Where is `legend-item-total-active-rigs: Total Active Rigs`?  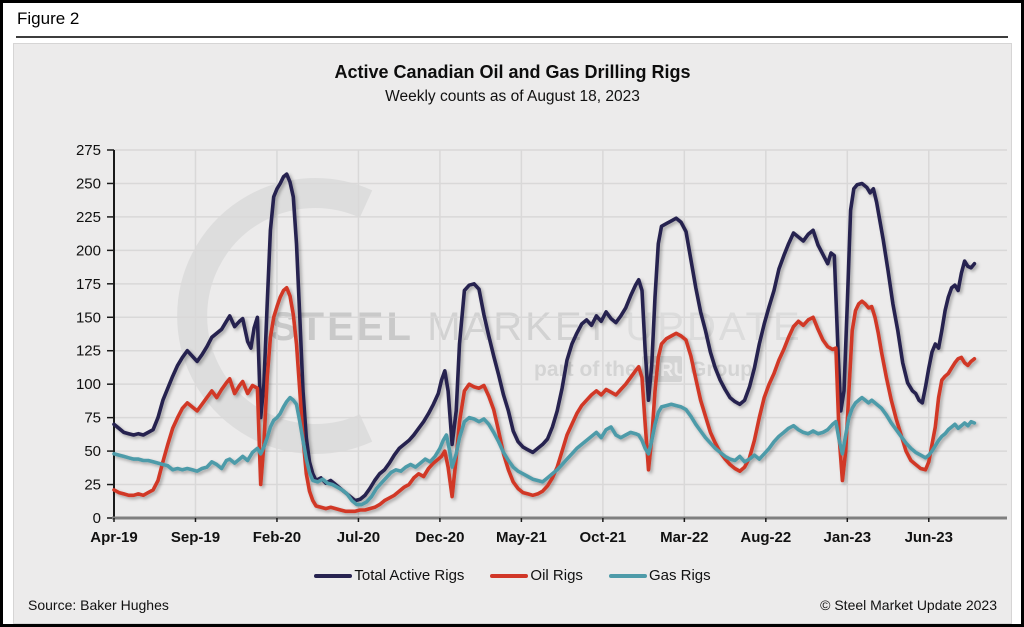
legend-item-total-active-rigs: Total Active Rigs is located at coordinates (389, 575).